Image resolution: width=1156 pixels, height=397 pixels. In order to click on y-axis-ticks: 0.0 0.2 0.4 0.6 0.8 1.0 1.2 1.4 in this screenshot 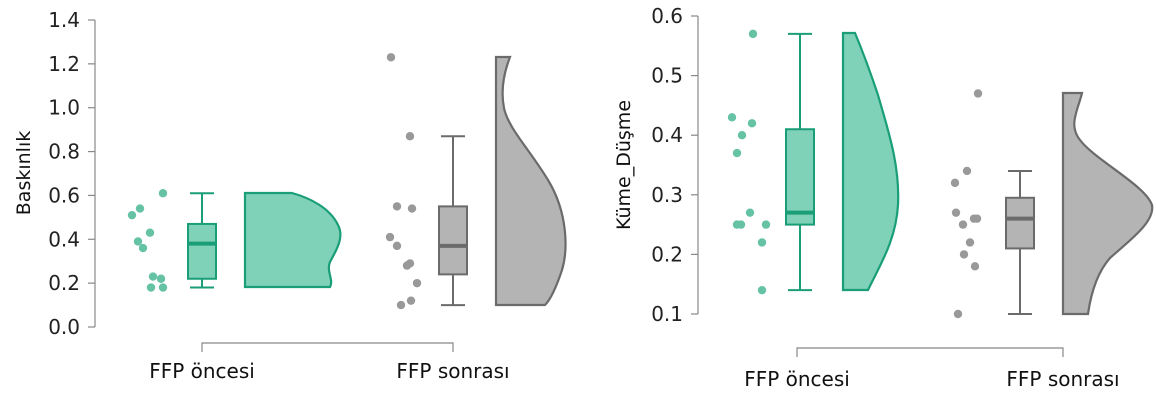, I will do `click(71, 173)`.